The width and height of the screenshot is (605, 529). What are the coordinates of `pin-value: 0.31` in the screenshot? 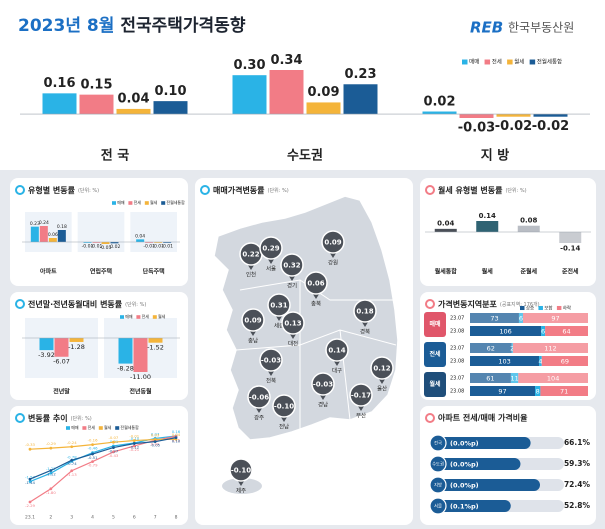 It's located at (278, 306).